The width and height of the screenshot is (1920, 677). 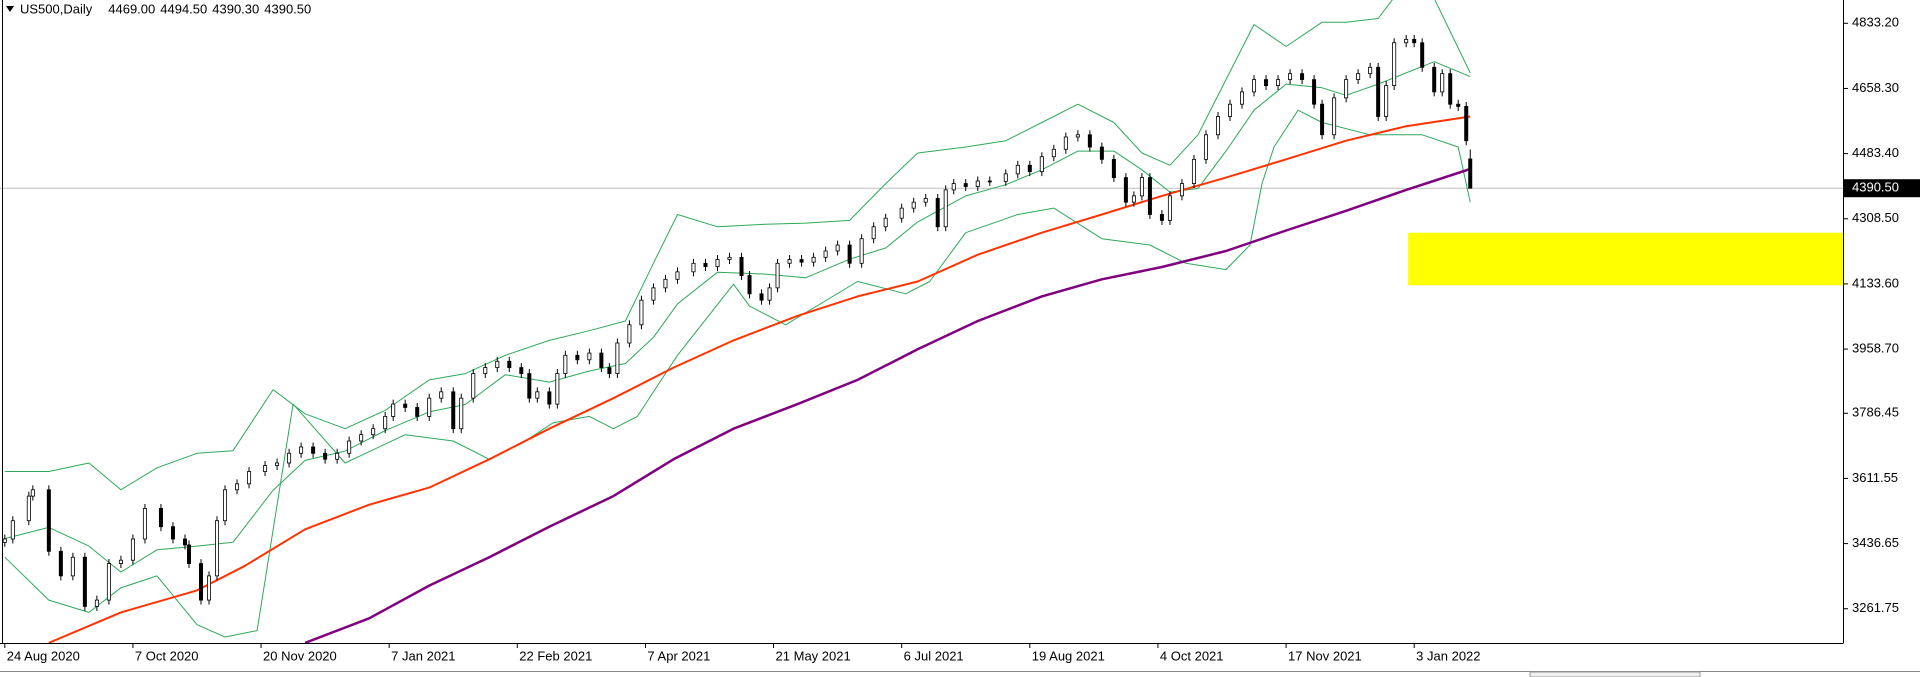 I want to click on last-price-box, so click(x=1882, y=188).